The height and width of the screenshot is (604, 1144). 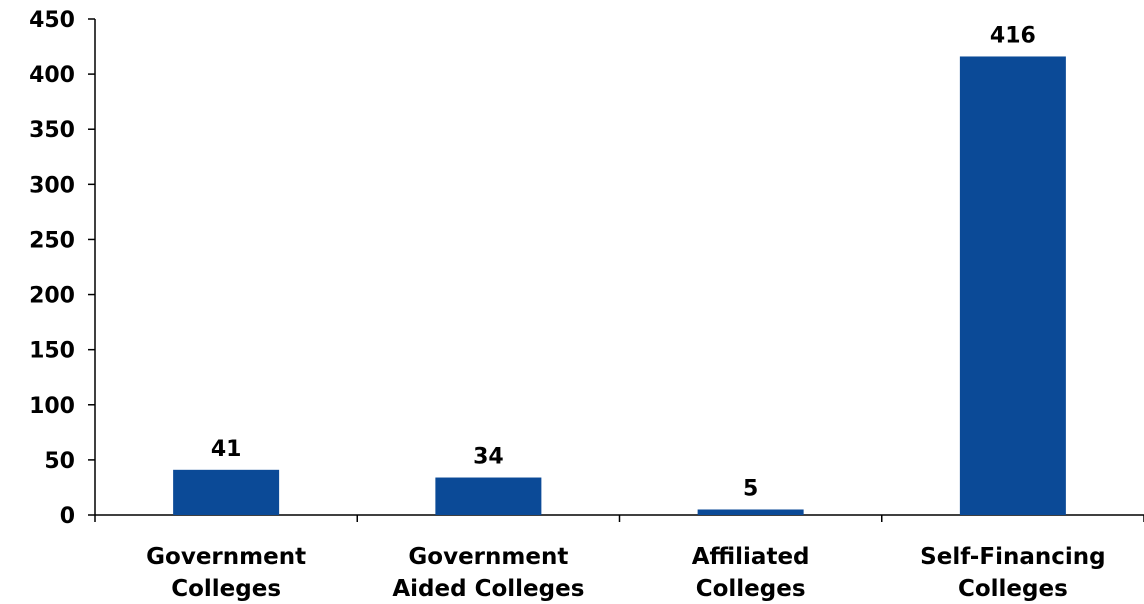 I want to click on y-axis: 0 50 100 150 200 250 300 350 400 450, so click(x=62, y=268).